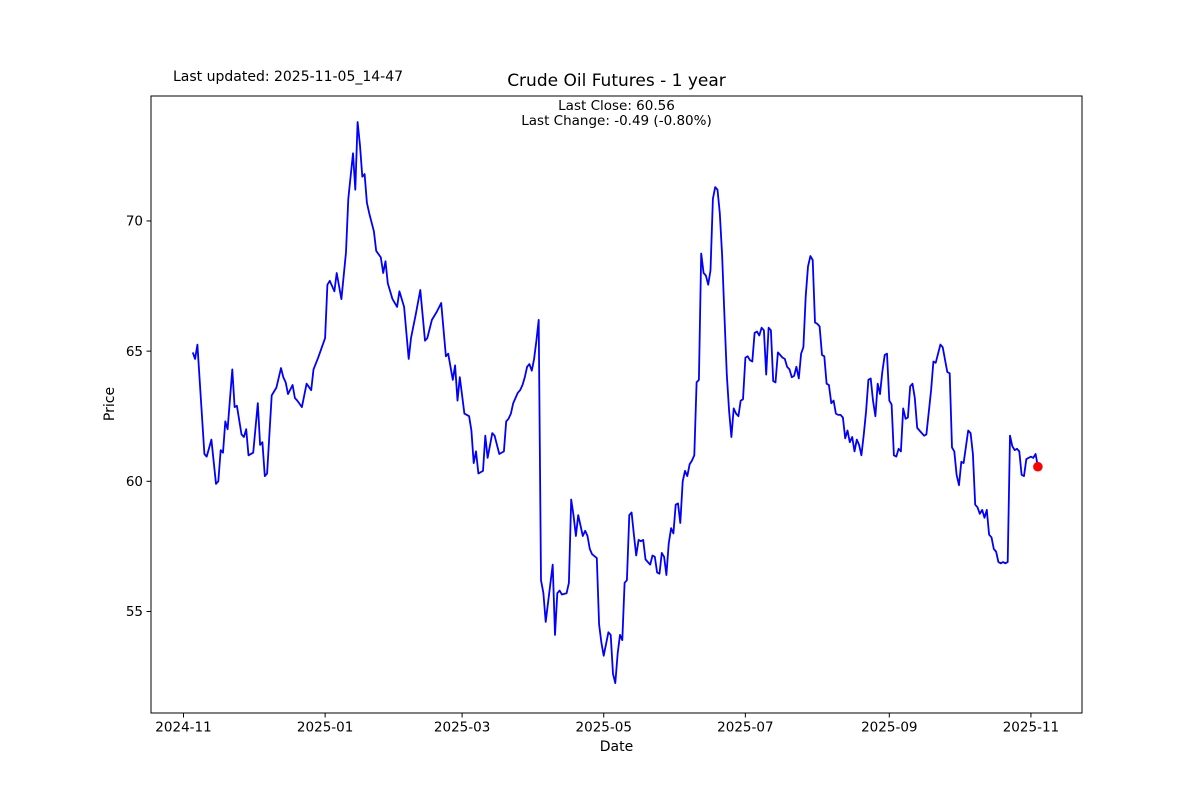  Describe the element at coordinates (604, 728) in the screenshot. I see `x-tick-label: 2025-05` at that location.